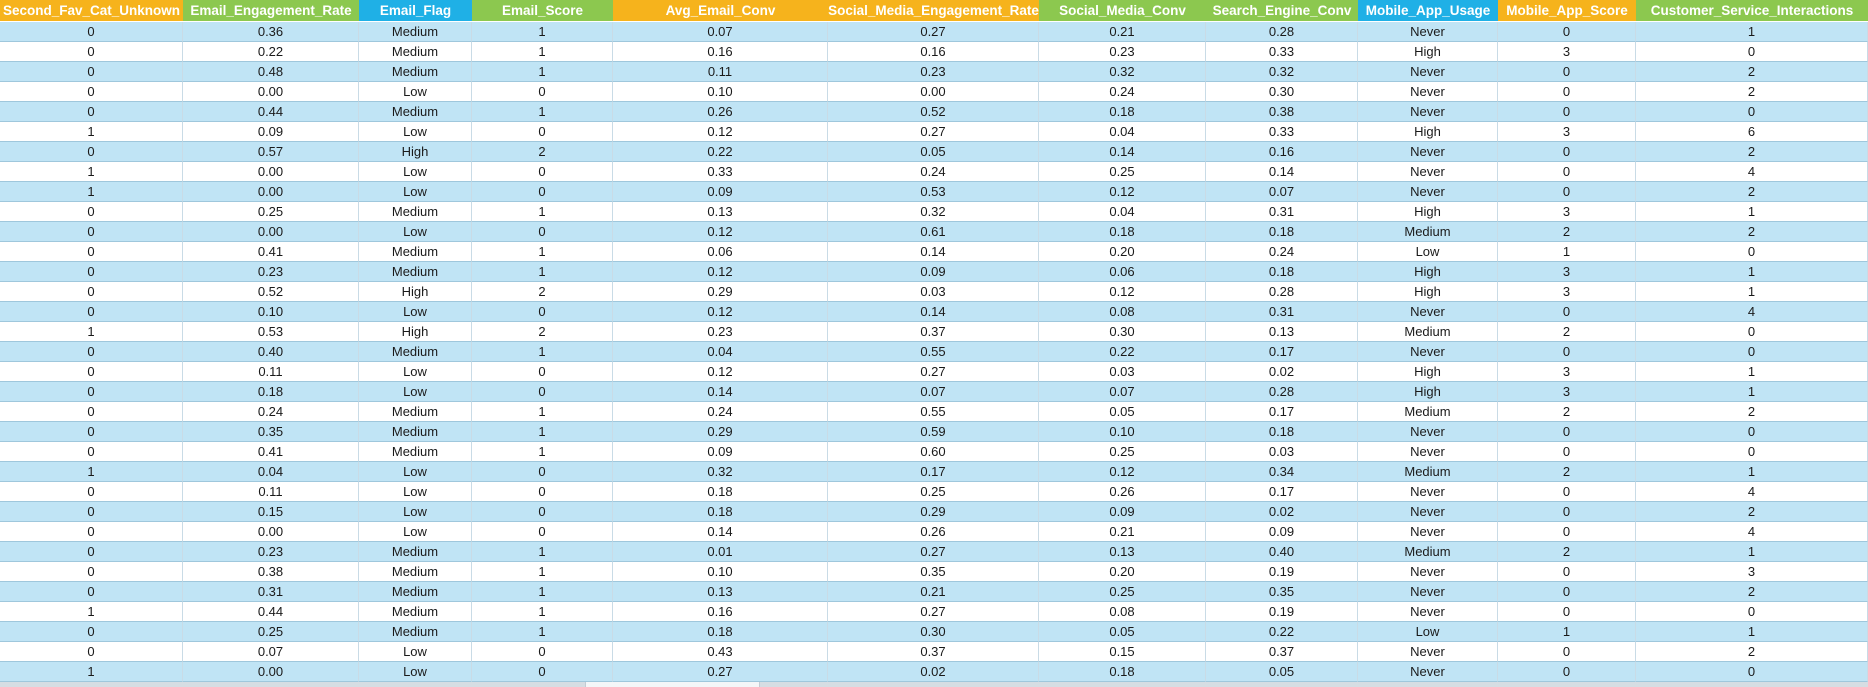  I want to click on cell-search-engine-conv: 0.37, so click(1282, 652).